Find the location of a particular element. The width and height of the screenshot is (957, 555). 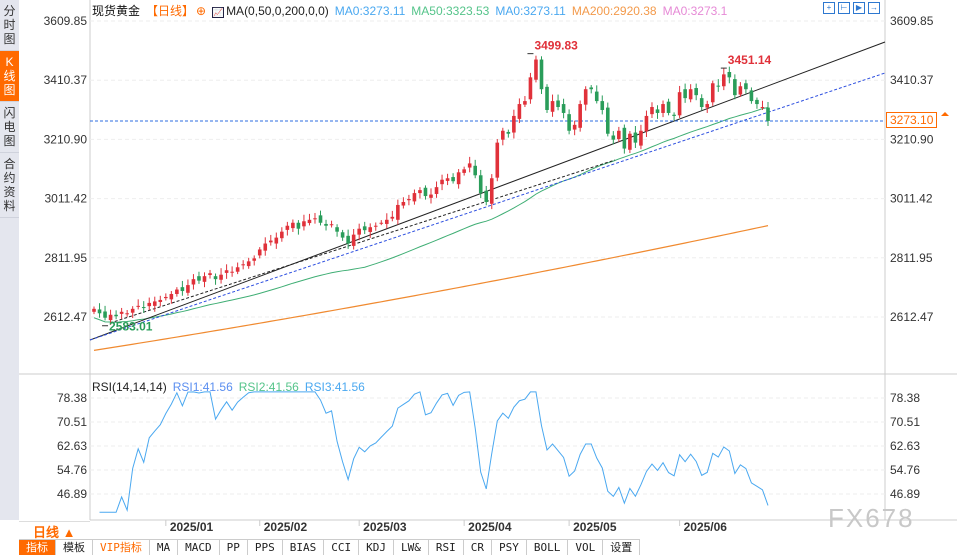

settings-icon: ⊕ is located at coordinates (201, 11).